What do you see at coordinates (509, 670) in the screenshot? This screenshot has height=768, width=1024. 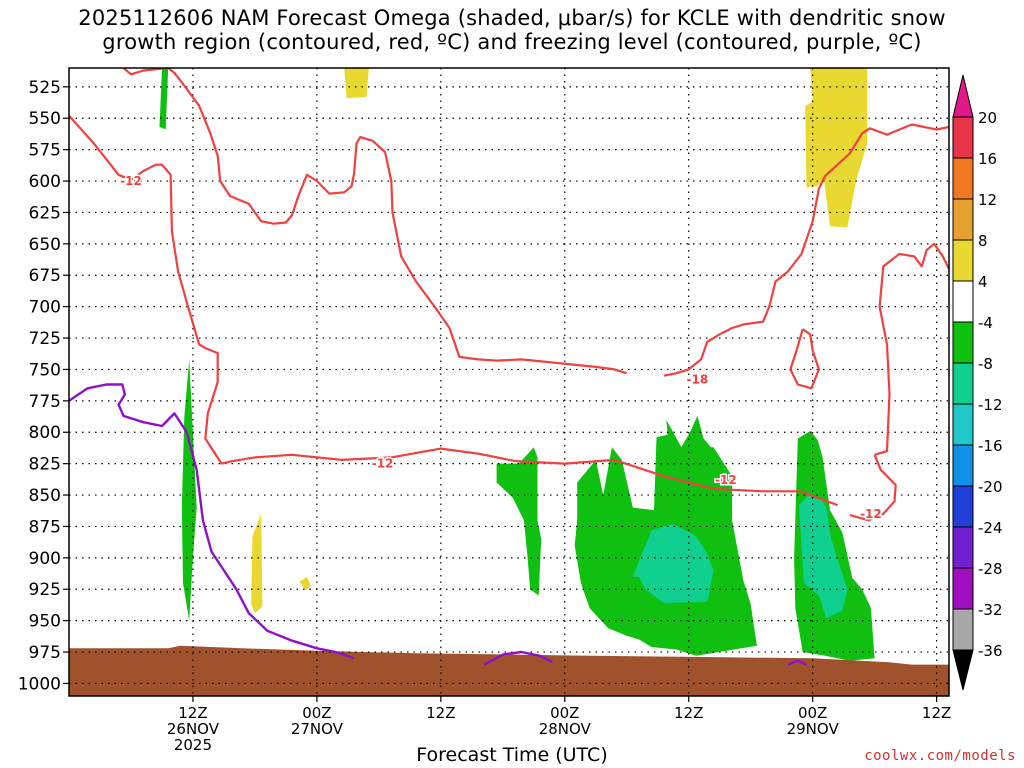 I see `terrain-ground` at bounding box center [509, 670].